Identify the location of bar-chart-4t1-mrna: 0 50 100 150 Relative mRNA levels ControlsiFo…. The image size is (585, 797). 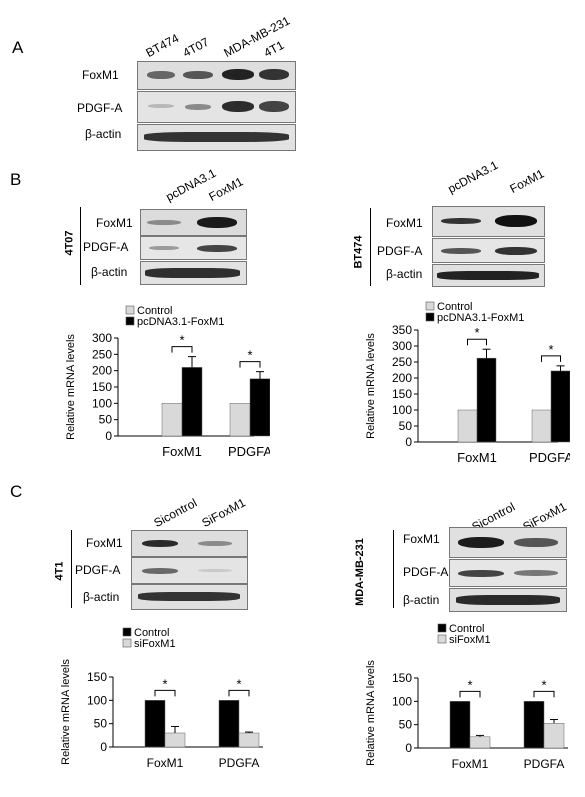
(161, 698).